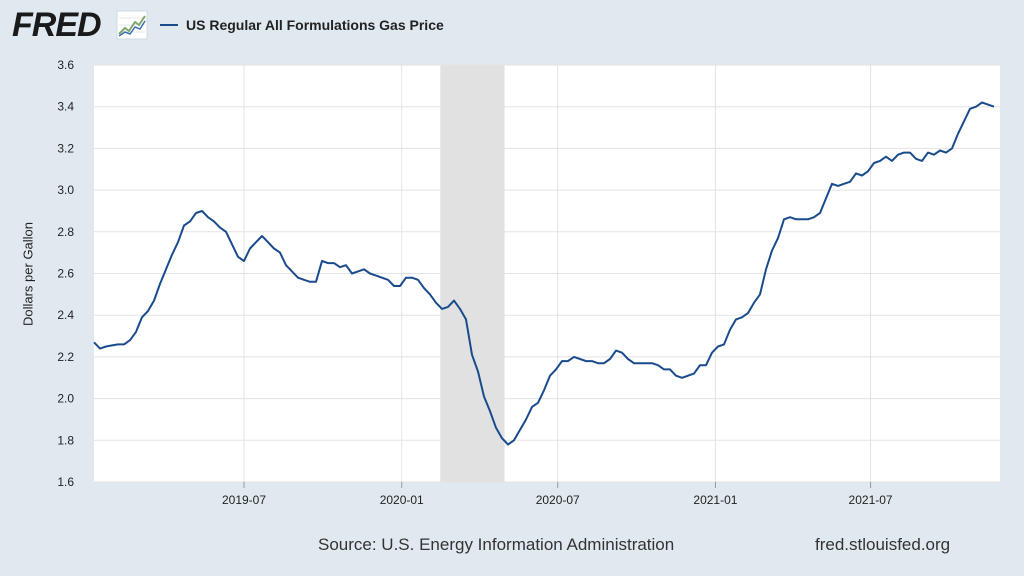  Describe the element at coordinates (65, 482) in the screenshot. I see `y-tick-label: 1.6` at that location.